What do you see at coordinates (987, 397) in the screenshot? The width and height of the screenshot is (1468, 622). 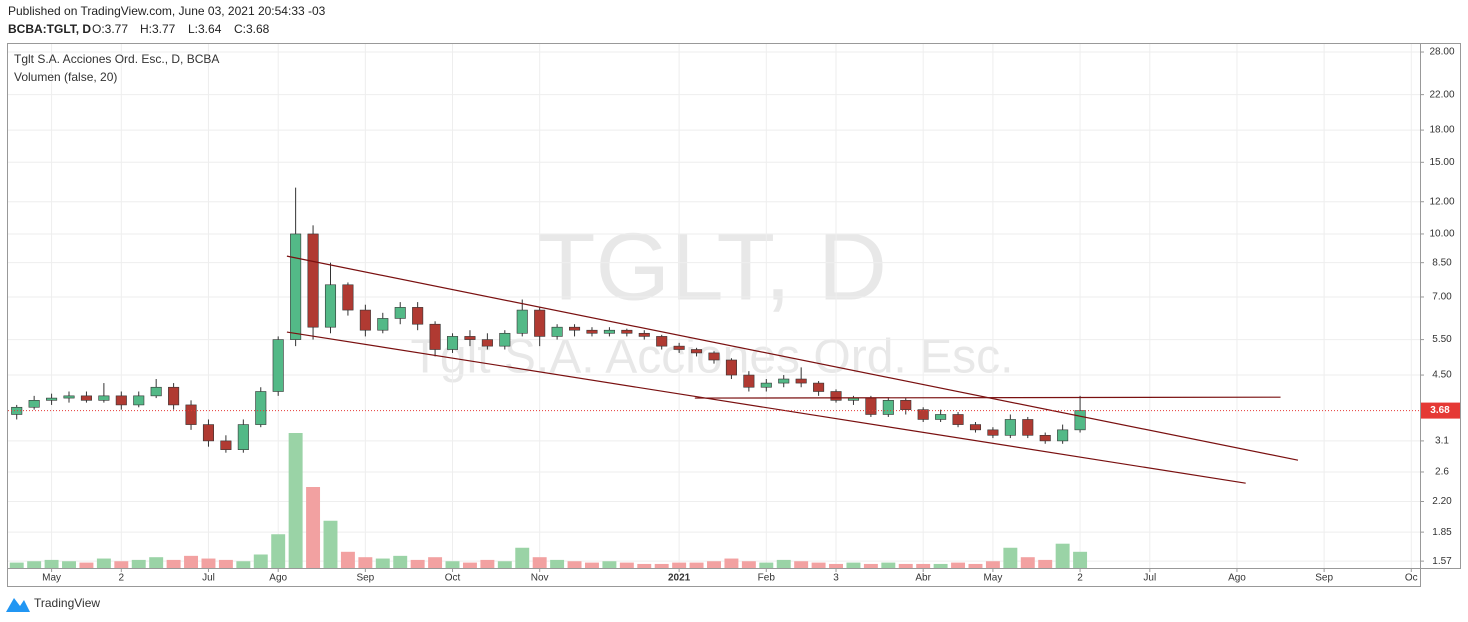 I see `trend-line` at bounding box center [987, 397].